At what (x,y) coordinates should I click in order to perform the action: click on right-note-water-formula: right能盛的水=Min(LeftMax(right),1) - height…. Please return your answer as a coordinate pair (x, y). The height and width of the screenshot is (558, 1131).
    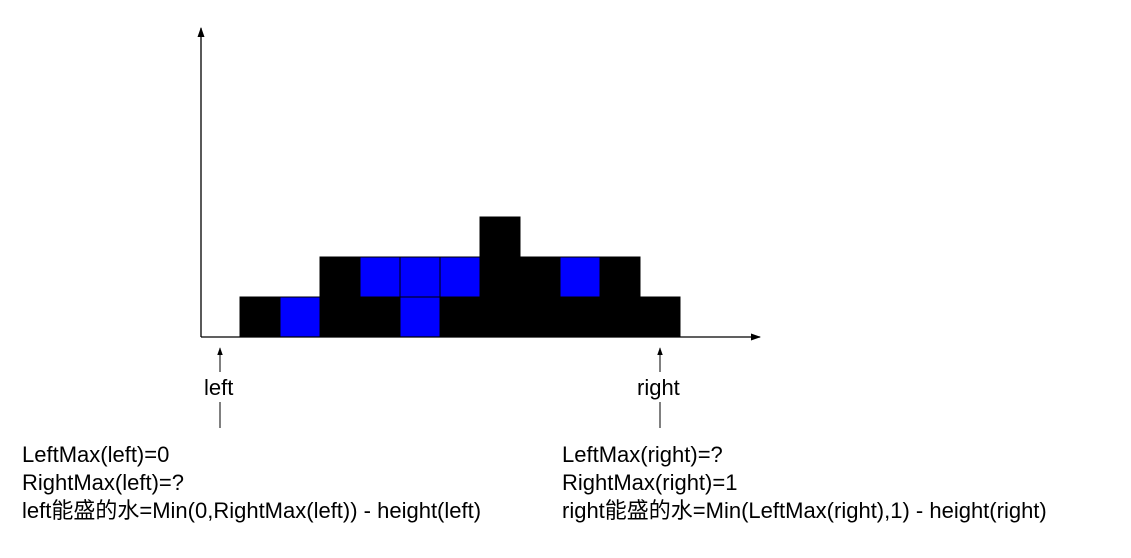
    Looking at the image, I should click on (804, 510).